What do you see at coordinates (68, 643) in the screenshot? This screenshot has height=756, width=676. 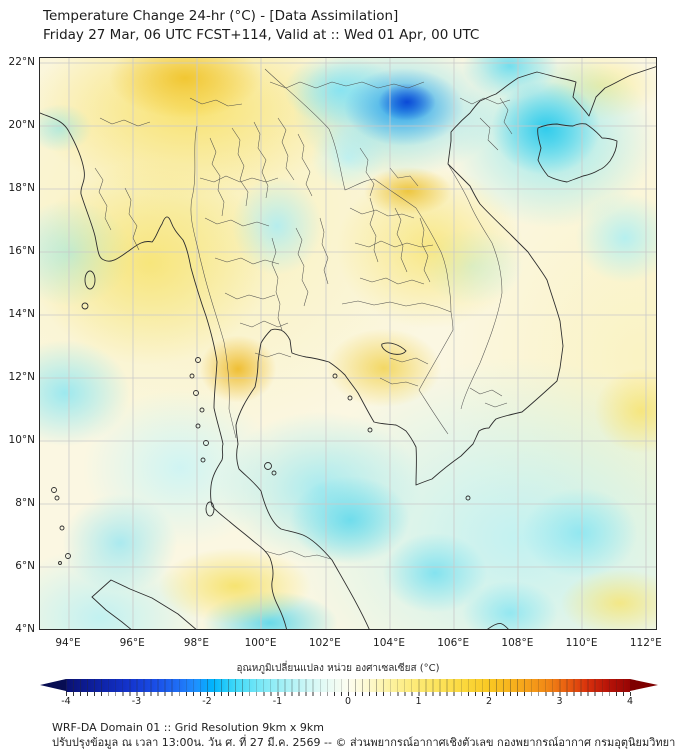 I see `x-axis-label: 94°E` at bounding box center [68, 643].